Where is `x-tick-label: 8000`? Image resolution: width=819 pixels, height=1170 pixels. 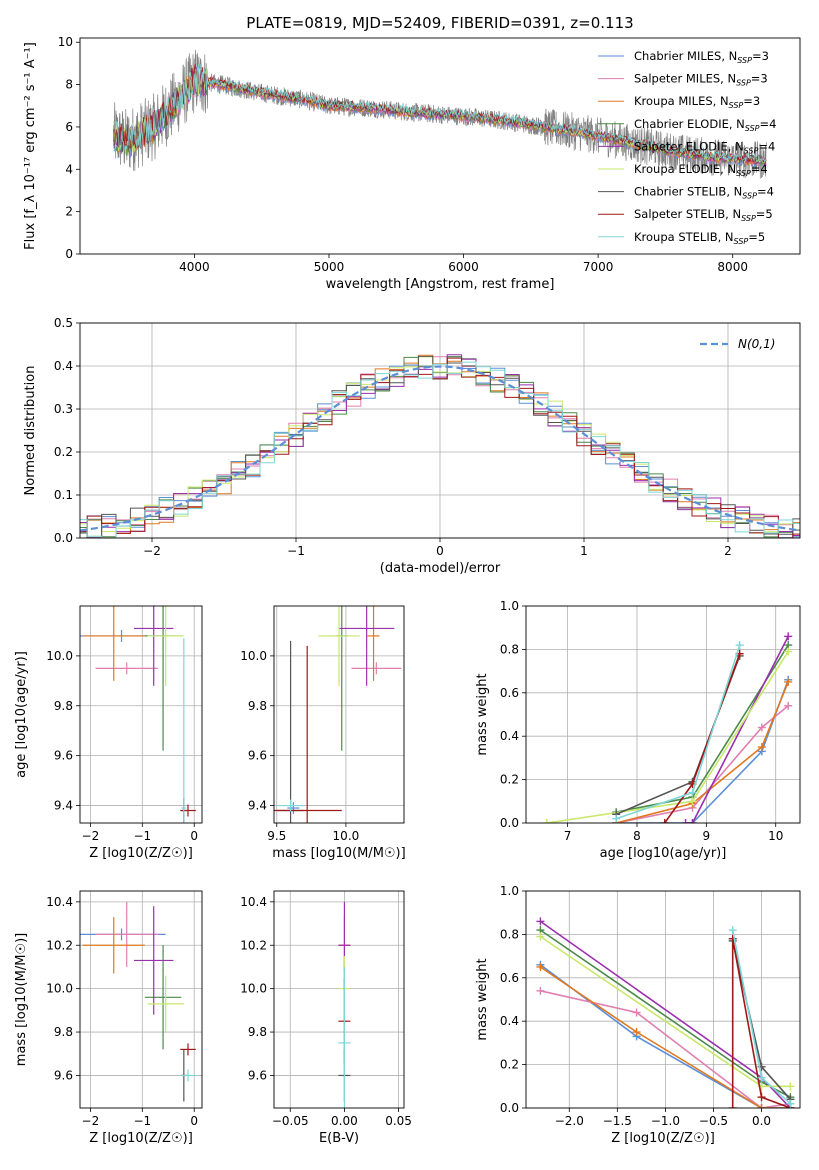 x-tick-label: 8000 is located at coordinates (732, 267).